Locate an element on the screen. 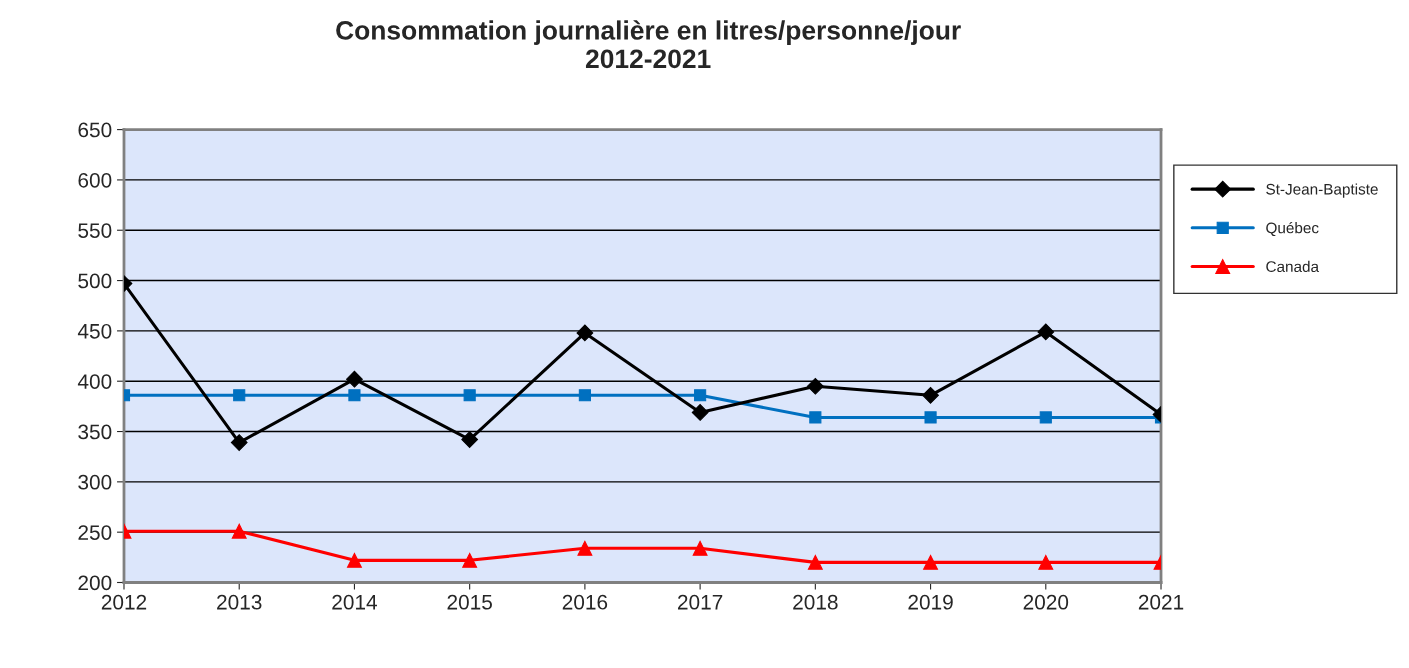 This screenshot has height=668, width=1409. y-tick-label: 200 is located at coordinates (95, 583).